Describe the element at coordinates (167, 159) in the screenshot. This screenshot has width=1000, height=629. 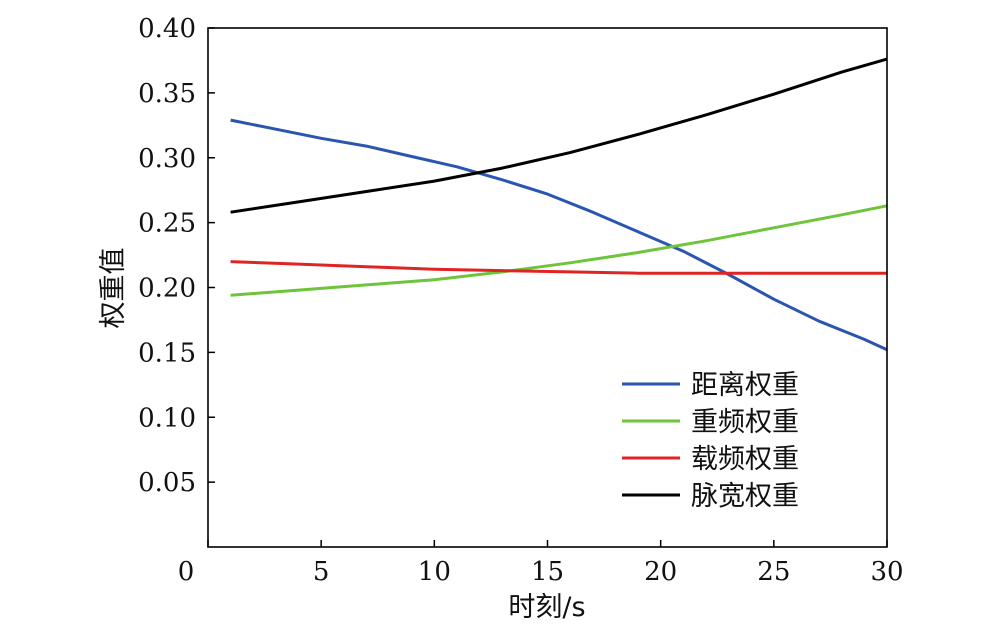
I see `y-tick-label: 0.30` at that location.